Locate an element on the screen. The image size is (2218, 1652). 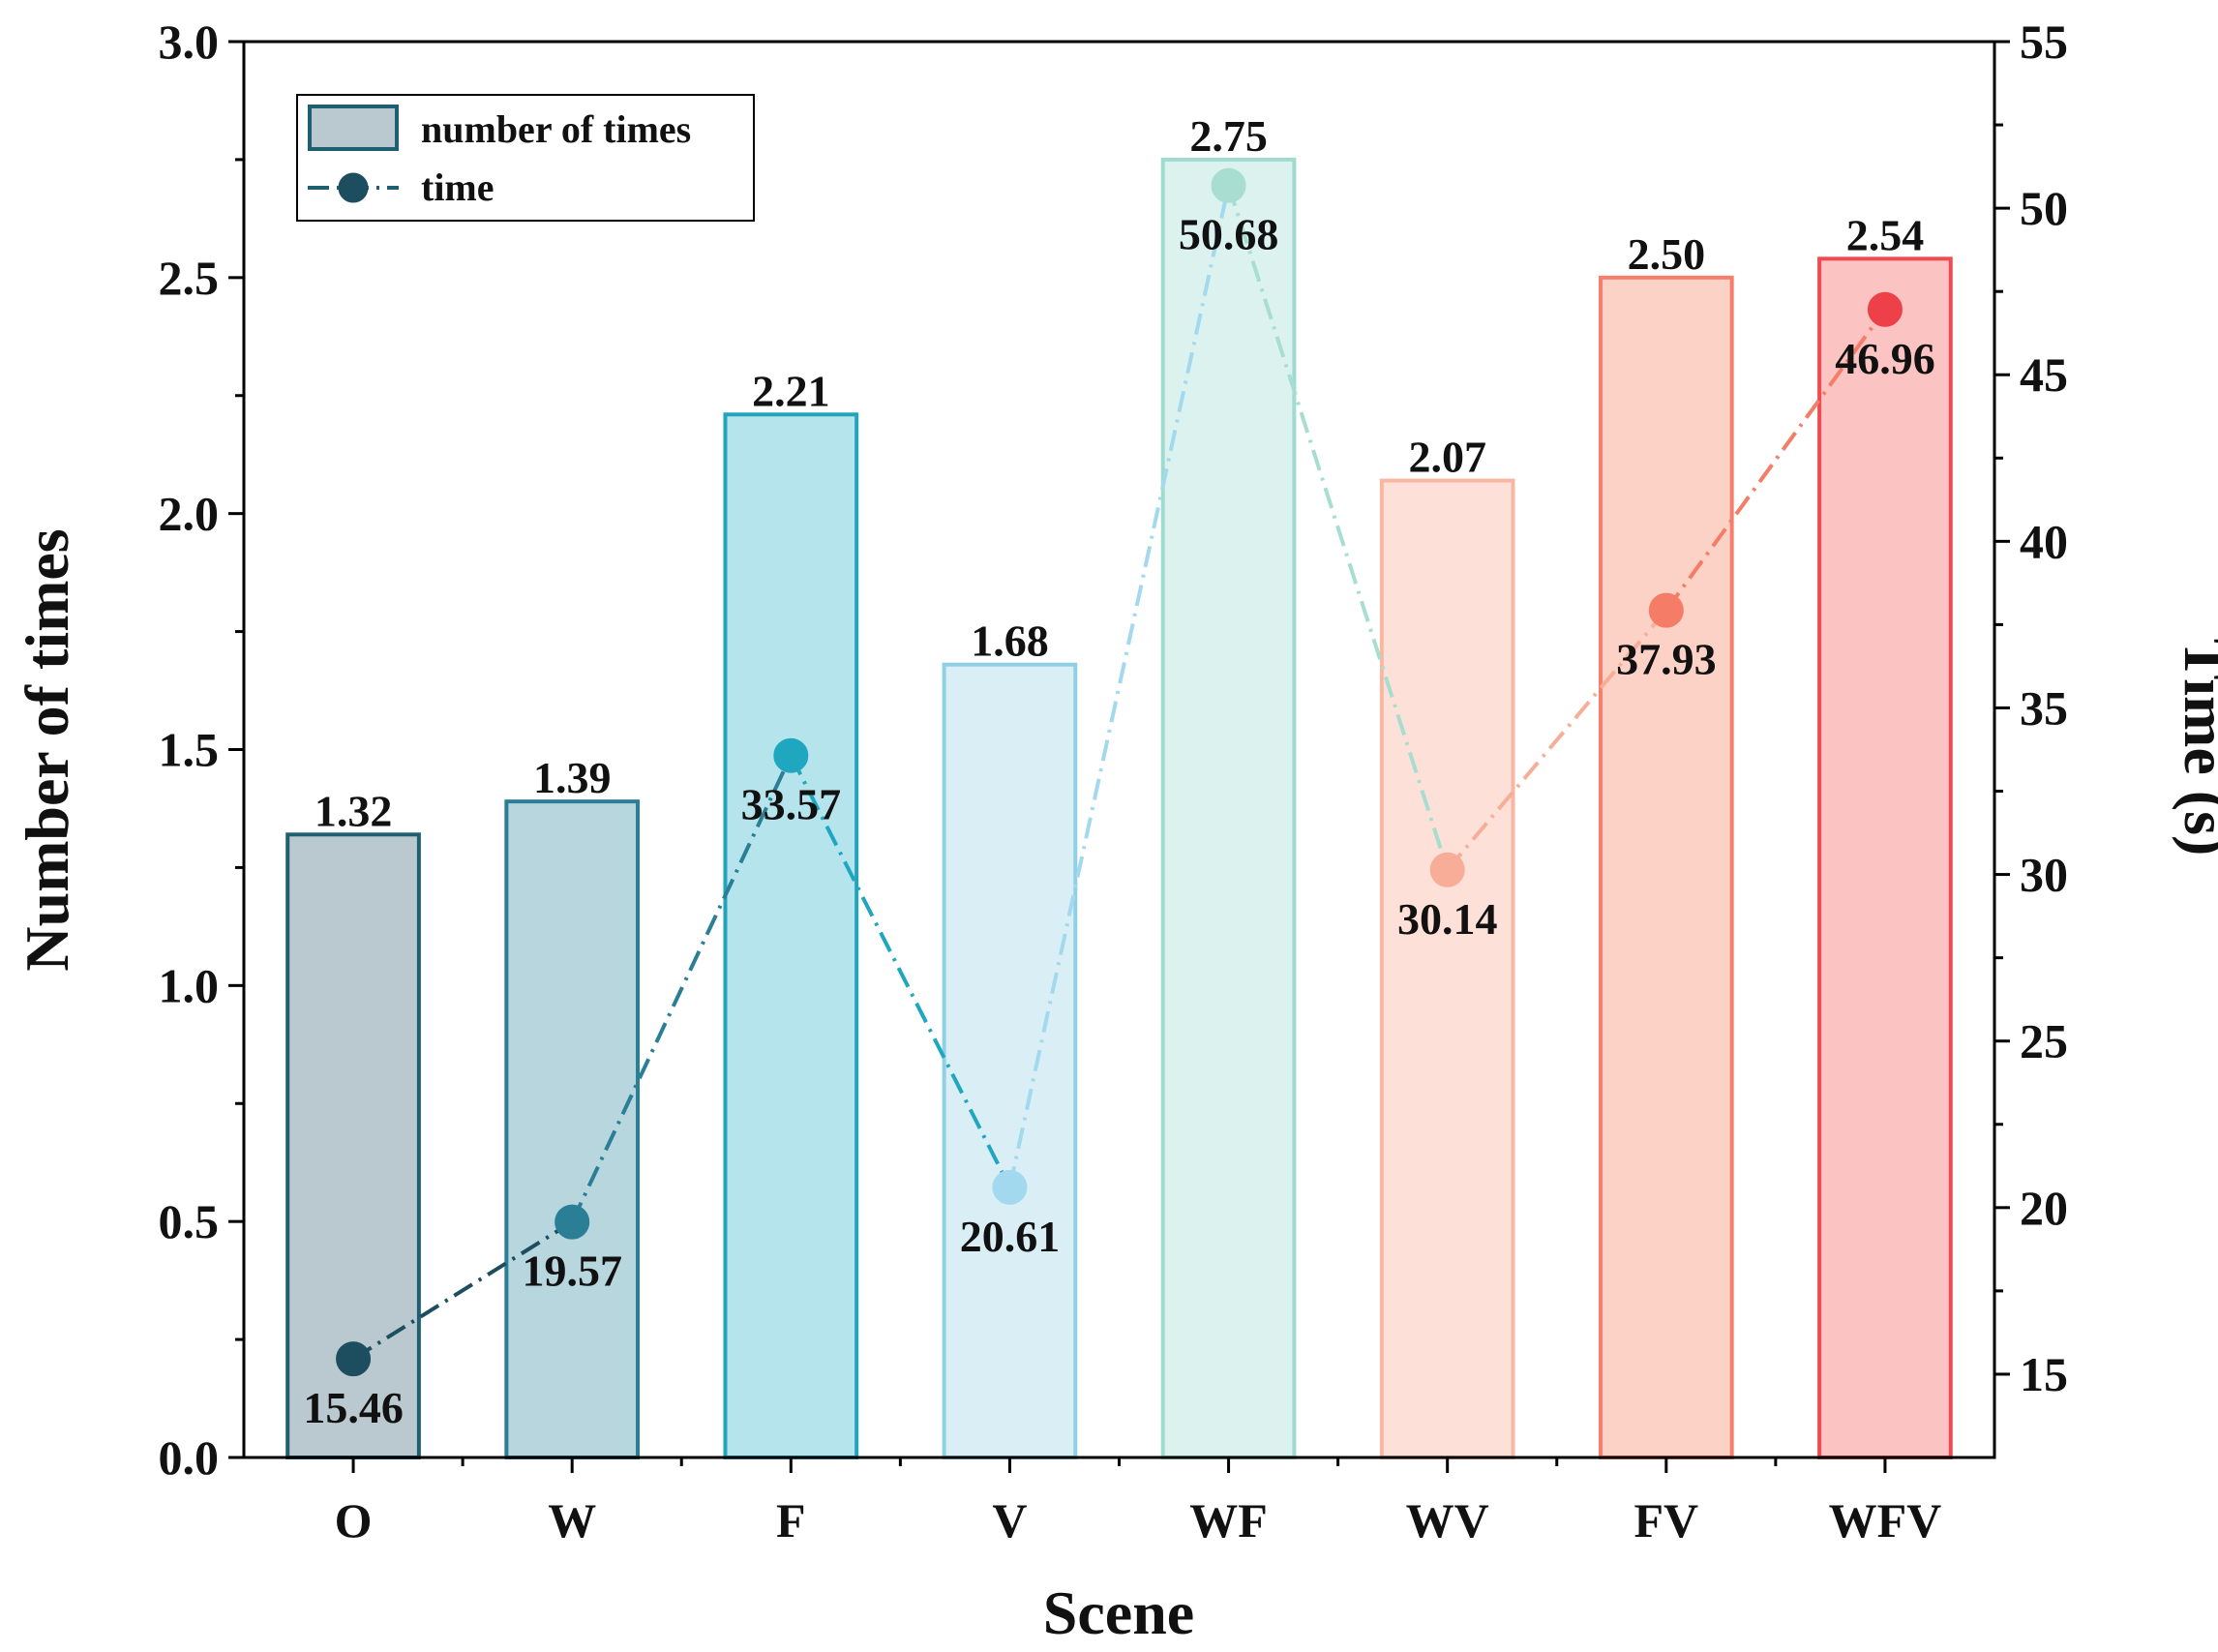
bar-value-label-v: 1.68 is located at coordinates (1010, 641).